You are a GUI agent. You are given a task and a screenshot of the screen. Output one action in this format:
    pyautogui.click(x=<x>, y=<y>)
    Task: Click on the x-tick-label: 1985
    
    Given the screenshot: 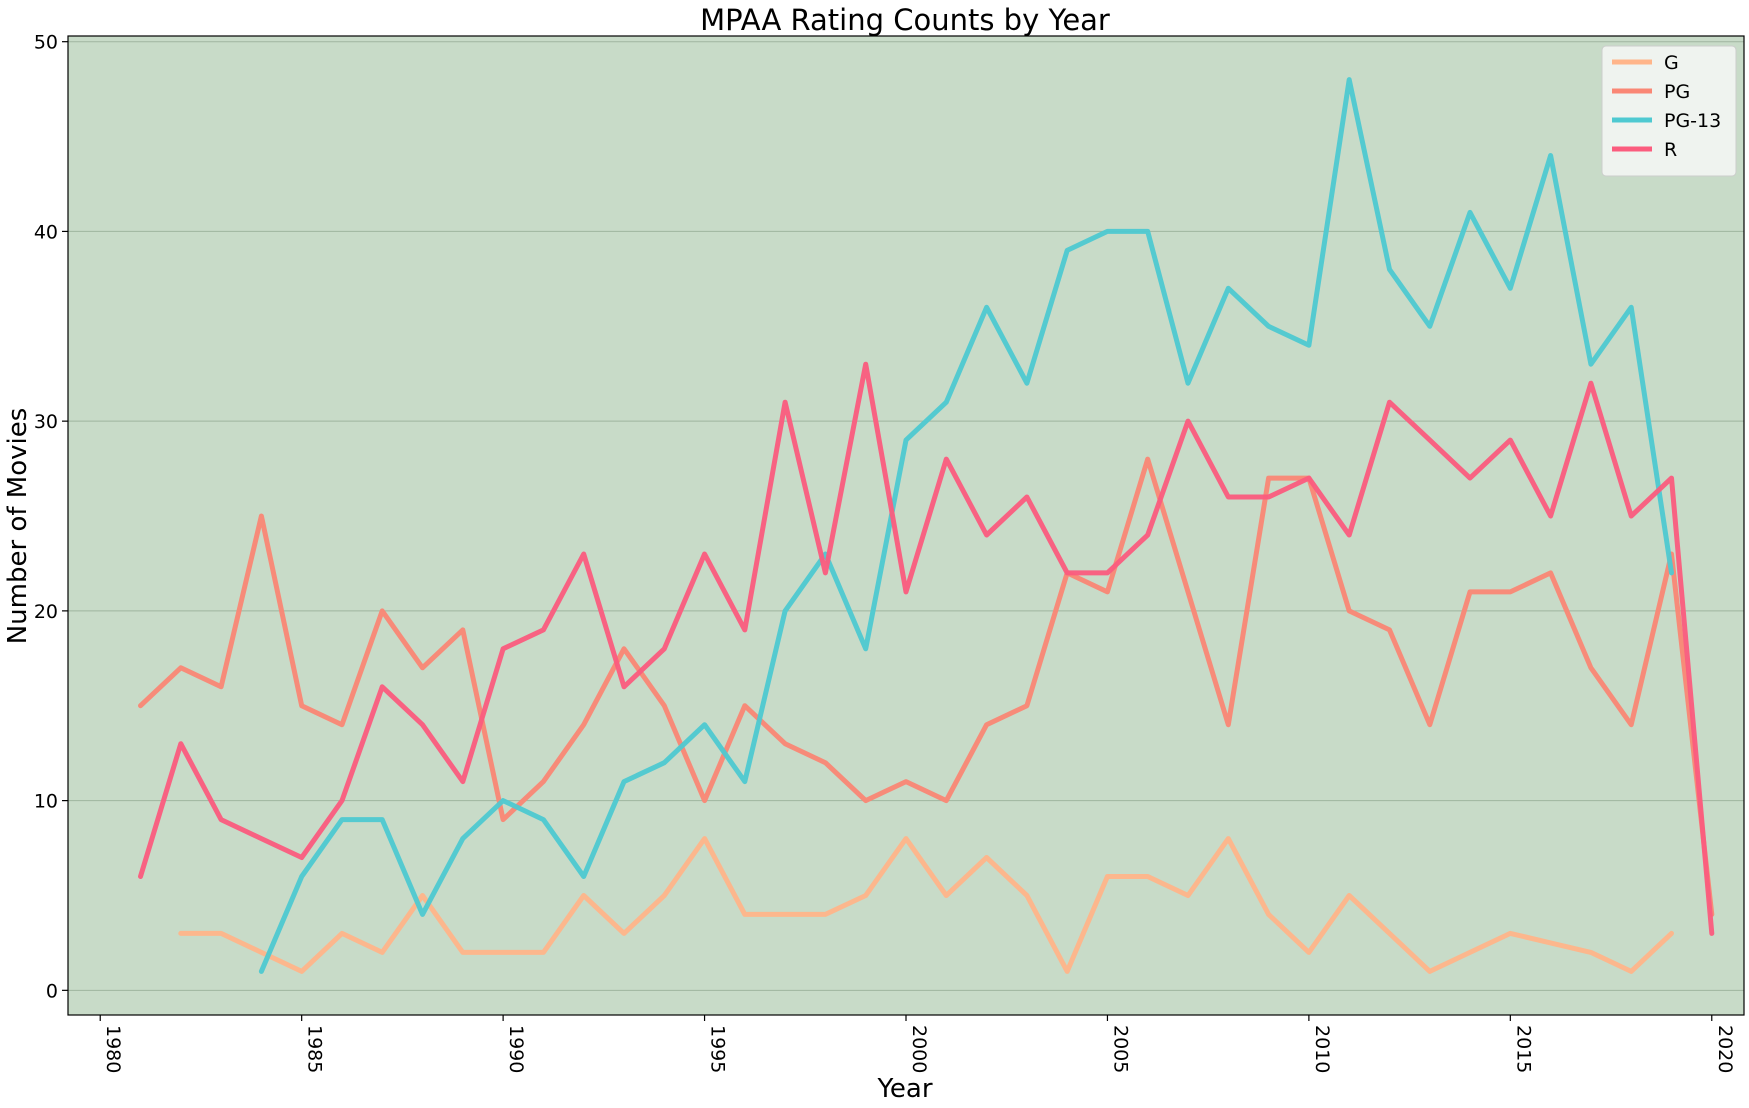 What is the action you would take?
    pyautogui.click(x=315, y=1049)
    